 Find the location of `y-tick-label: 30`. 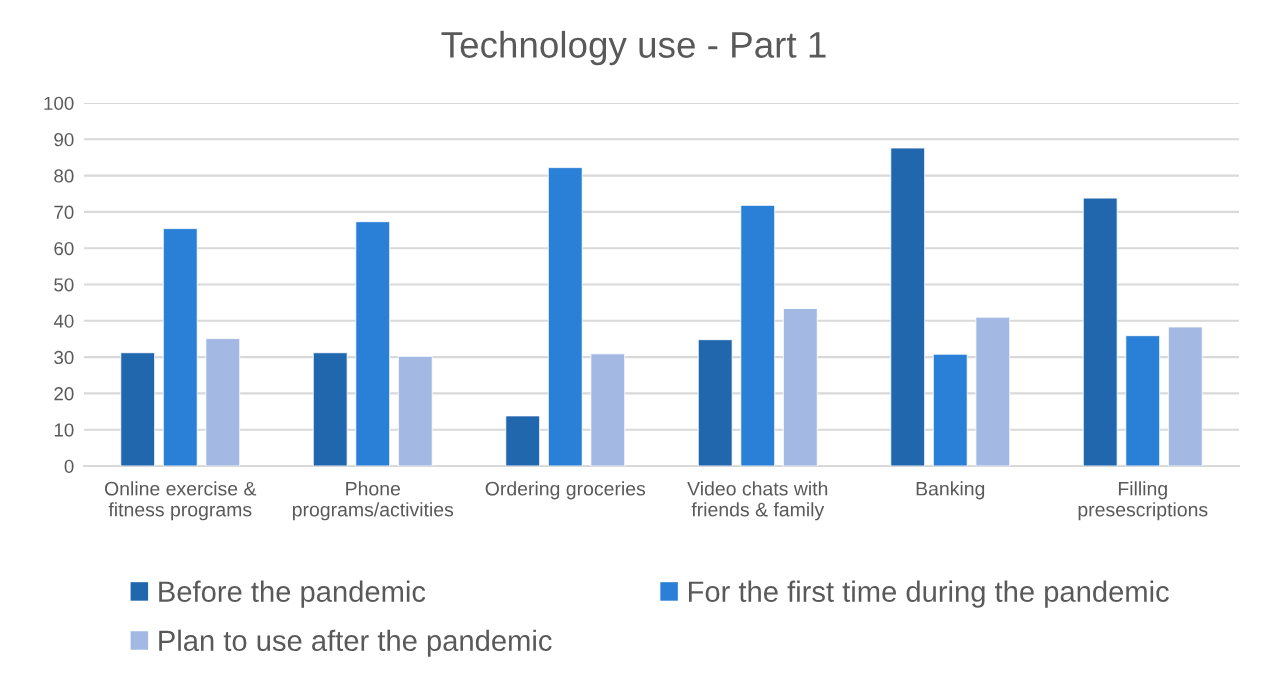

y-tick-label: 30 is located at coordinates (64, 357).